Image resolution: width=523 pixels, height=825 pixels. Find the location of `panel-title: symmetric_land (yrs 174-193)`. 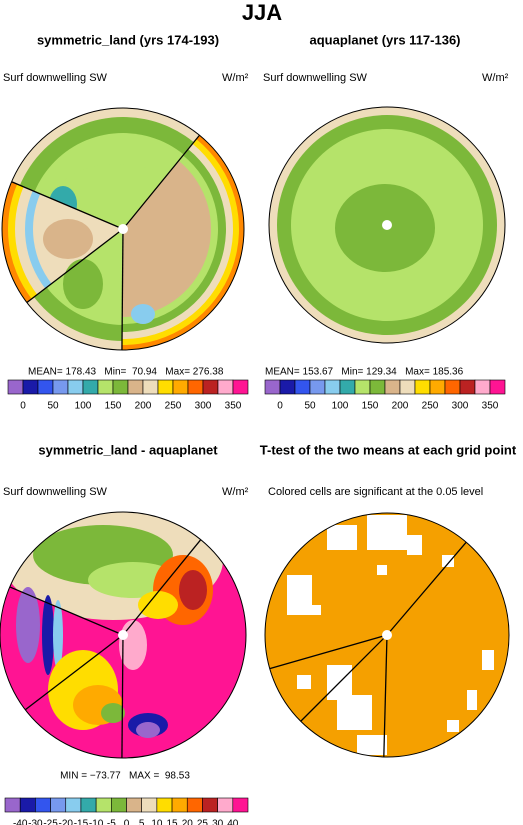

panel-title: symmetric_land (yrs 174-193) is located at coordinates (128, 39).